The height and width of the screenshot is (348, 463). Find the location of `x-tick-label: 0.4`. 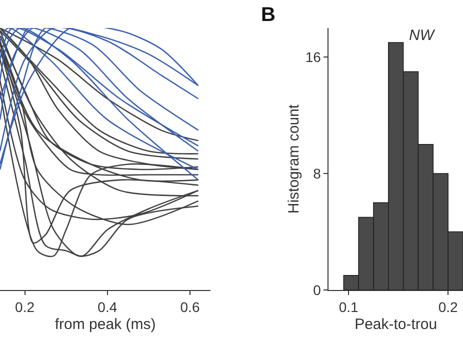

x-tick-label: 0.4 is located at coordinates (108, 306).